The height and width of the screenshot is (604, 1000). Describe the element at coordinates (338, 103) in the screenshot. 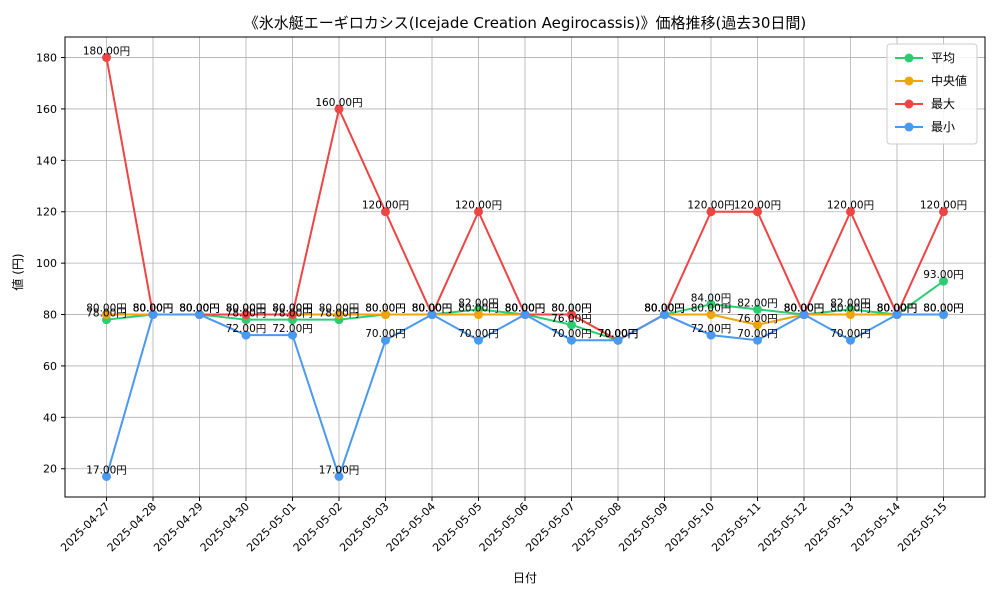

I see `data-label: 160.00円` at that location.